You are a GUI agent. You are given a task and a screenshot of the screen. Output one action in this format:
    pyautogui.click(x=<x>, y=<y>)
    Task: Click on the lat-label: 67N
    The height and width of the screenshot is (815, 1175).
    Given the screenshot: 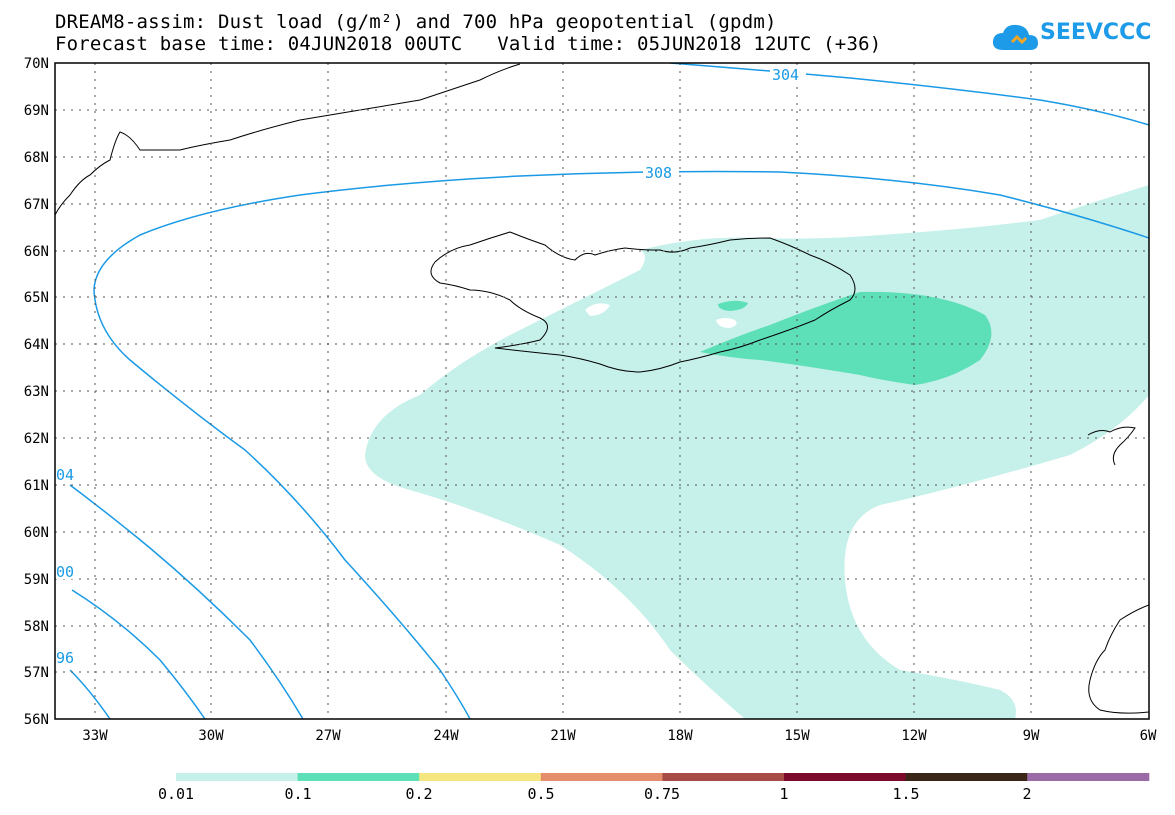 What is the action you would take?
    pyautogui.click(x=36, y=205)
    